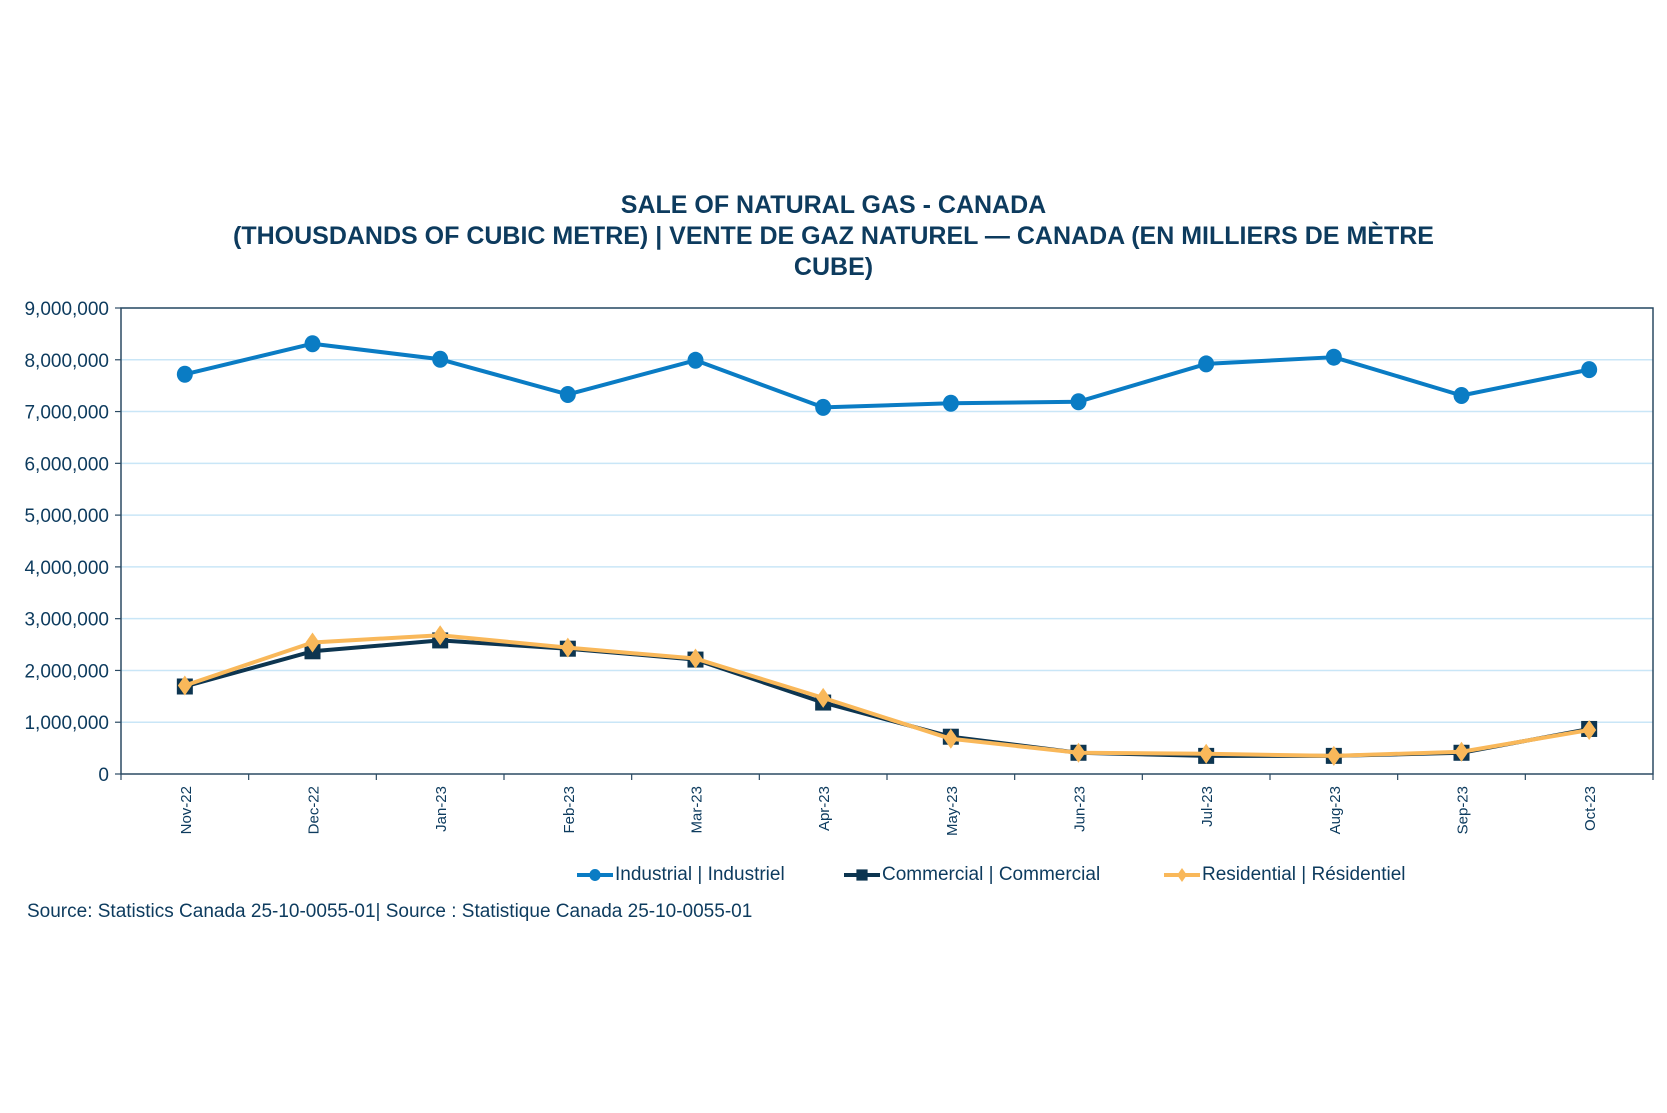 The height and width of the screenshot is (1113, 1667). Describe the element at coordinates (1304, 874) in the screenshot. I see `legend-label: Residential | Résidentiel` at that location.